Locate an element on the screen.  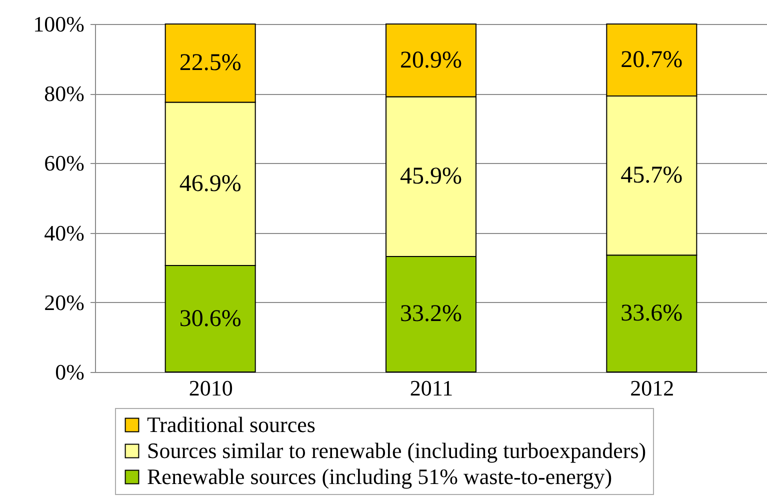
data-label: 33.2% is located at coordinates (431, 314).